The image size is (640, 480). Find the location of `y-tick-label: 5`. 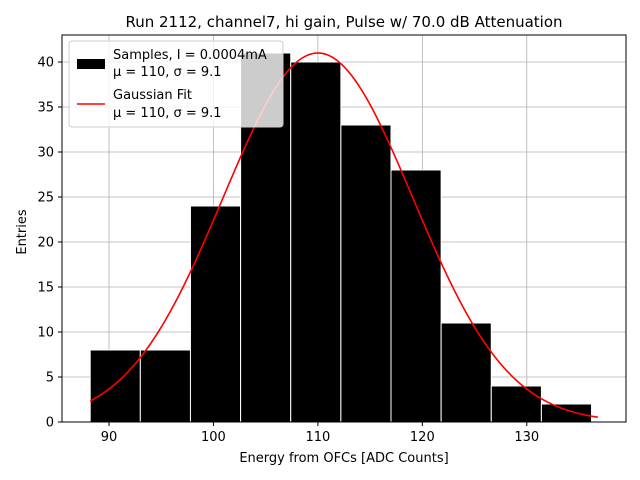

y-tick-label: 5 is located at coordinates (50, 378).